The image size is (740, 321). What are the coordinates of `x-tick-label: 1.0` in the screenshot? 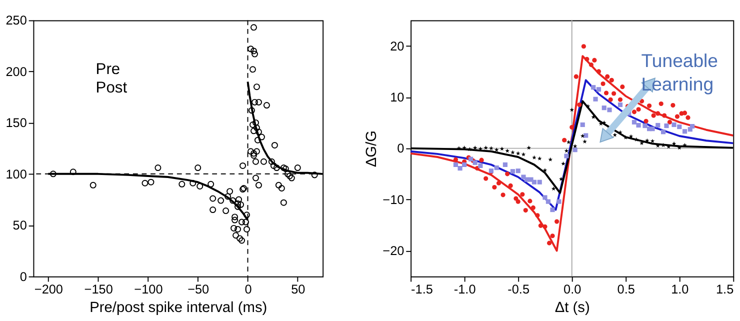 It's located at (680, 289).